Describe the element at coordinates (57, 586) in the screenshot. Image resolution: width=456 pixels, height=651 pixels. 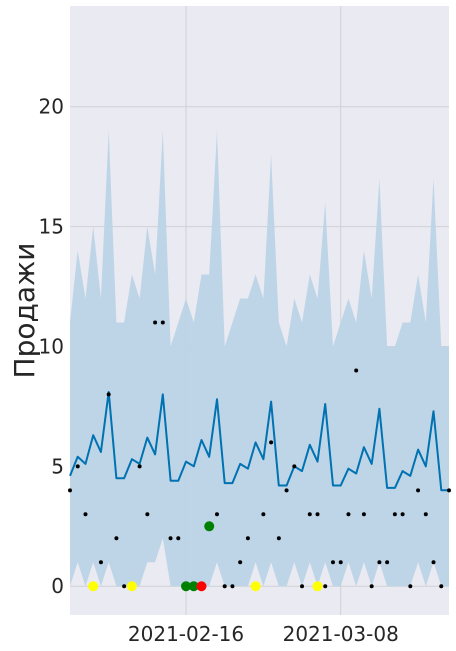
I see `y-tick-label: 0` at that location.